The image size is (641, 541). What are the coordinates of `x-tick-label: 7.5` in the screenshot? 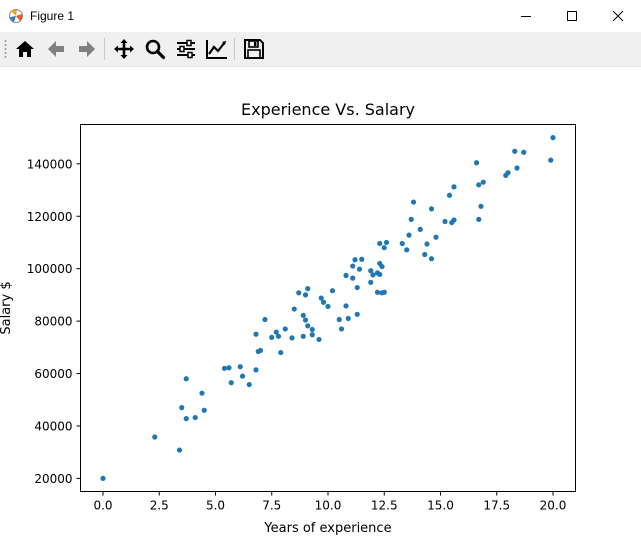 It's located at (271, 506).